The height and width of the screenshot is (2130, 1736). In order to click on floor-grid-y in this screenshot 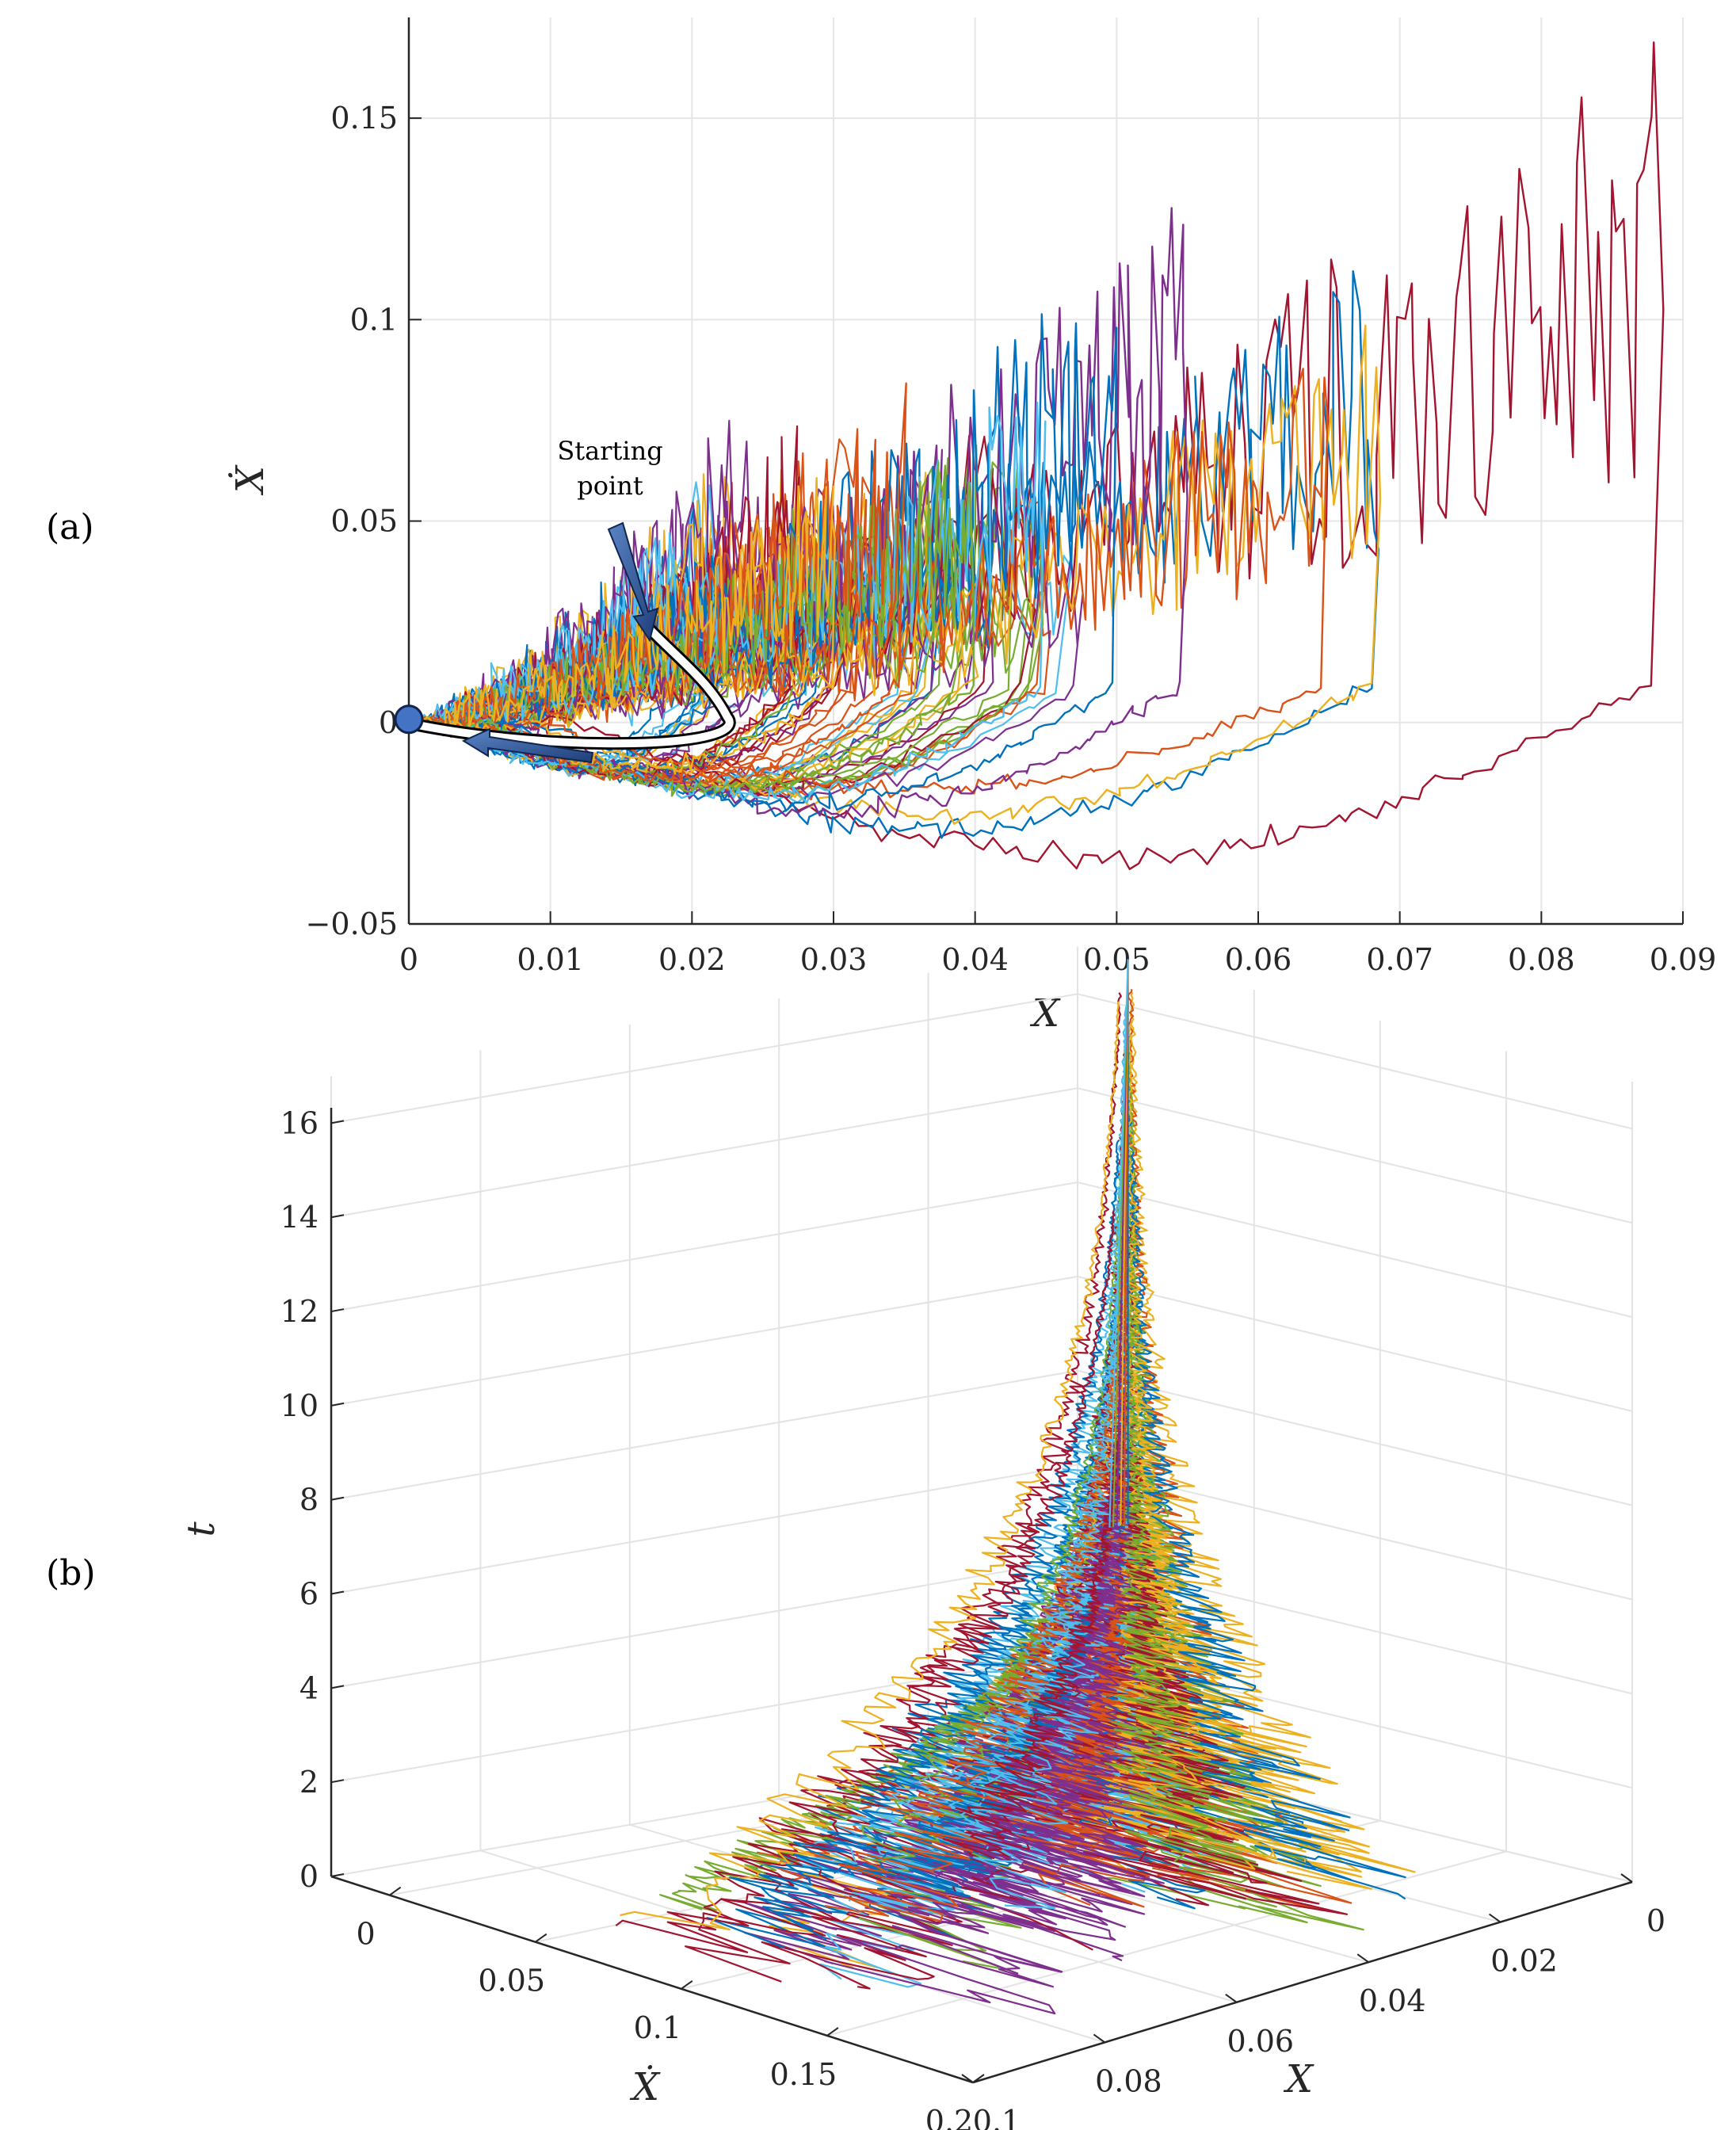, I will do `click(1166, 1943)`.